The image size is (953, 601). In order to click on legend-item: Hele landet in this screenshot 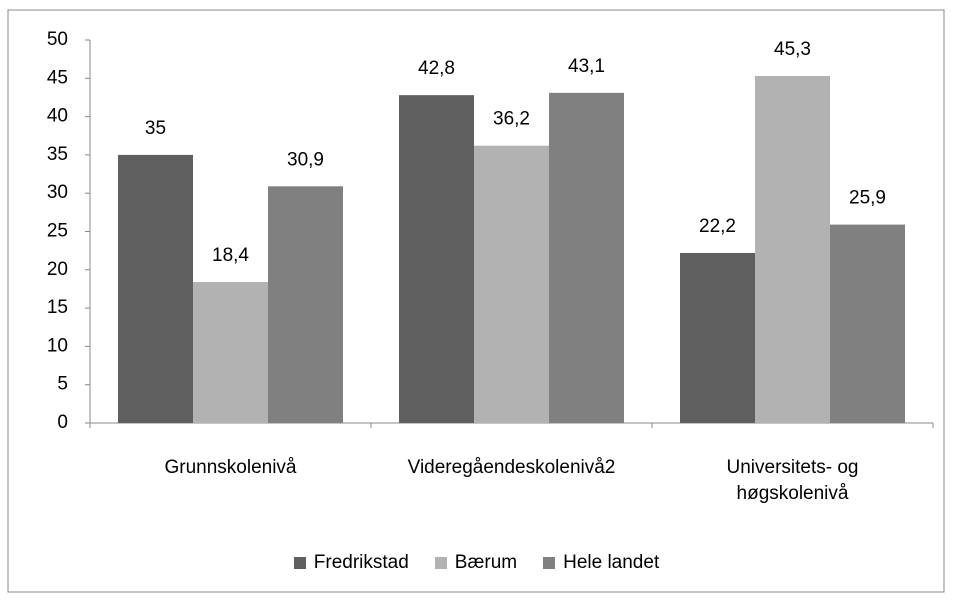, I will do `click(601, 563)`.